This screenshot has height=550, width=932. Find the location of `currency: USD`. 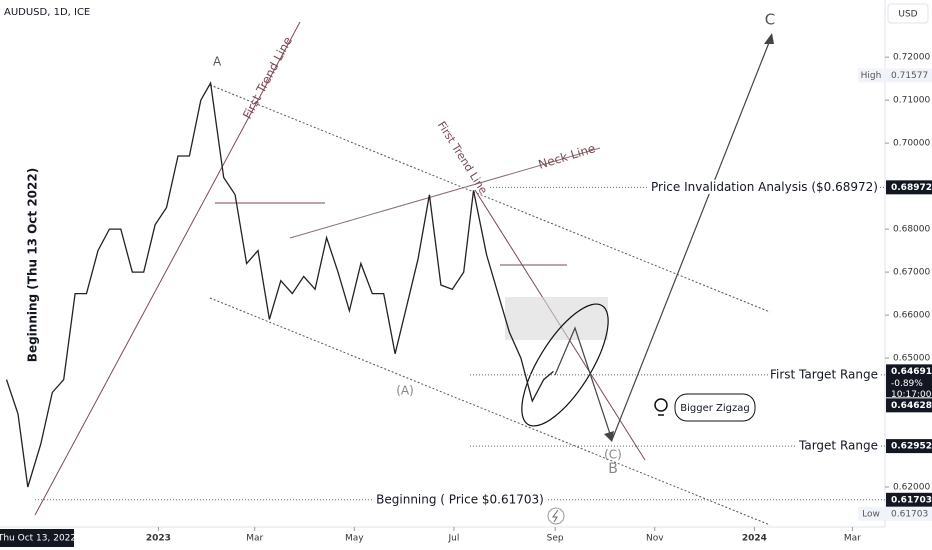

currency: USD is located at coordinates (907, 15).